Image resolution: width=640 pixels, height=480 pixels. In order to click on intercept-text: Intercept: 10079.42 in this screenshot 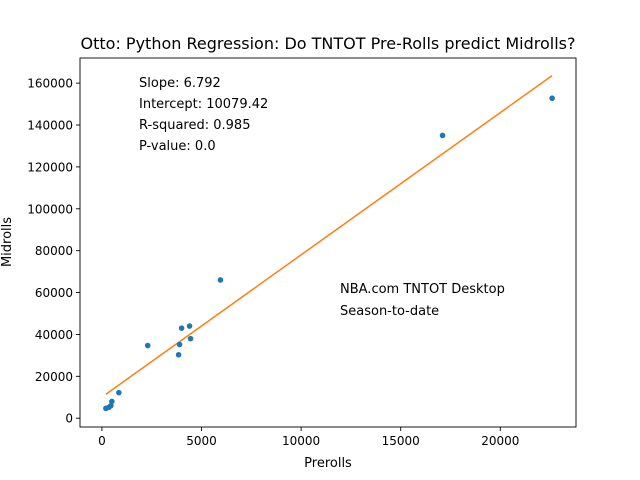, I will do `click(203, 104)`.